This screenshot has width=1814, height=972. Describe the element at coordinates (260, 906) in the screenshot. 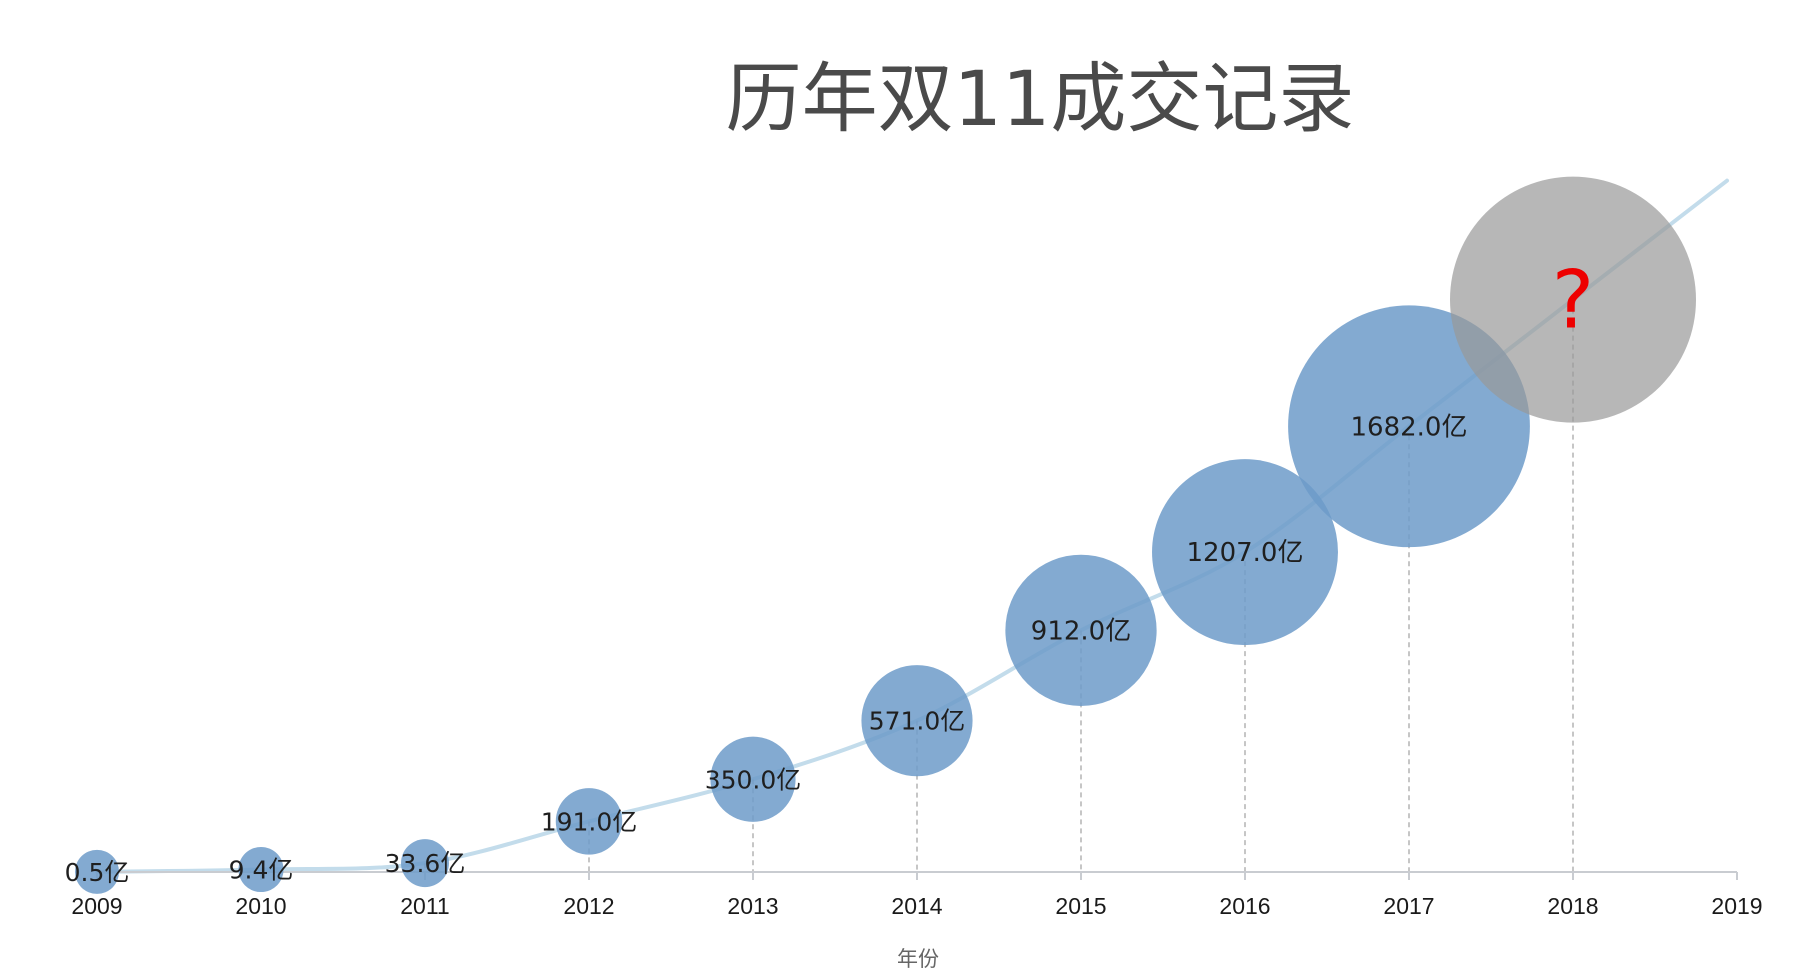

I see `x-tick-label: 2010` at that location.